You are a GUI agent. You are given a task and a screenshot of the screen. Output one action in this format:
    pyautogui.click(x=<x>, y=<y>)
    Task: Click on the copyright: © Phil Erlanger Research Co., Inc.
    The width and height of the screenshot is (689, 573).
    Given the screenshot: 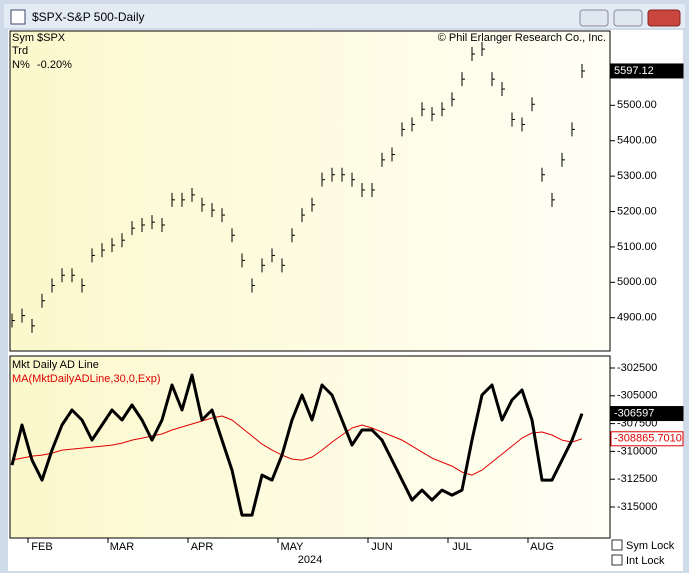 What is the action you would take?
    pyautogui.click(x=522, y=38)
    